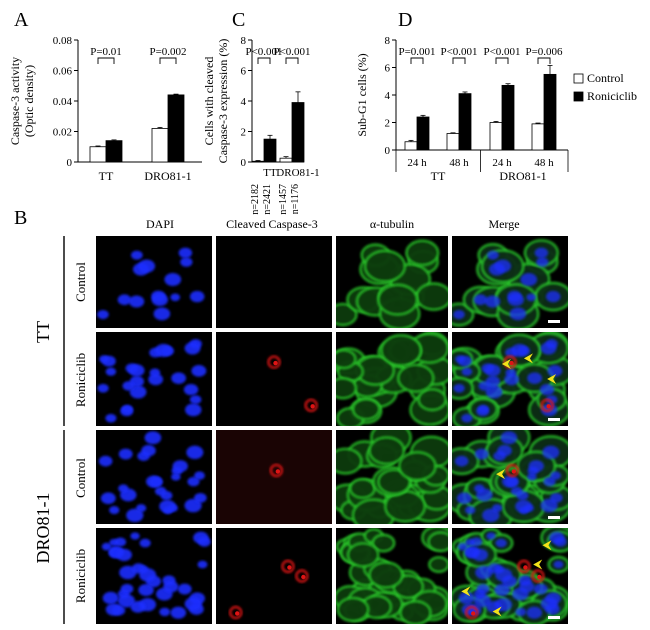  Describe the element at coordinates (612, 96) in the screenshot. I see `legend-label-d: Roniciclib` at that location.